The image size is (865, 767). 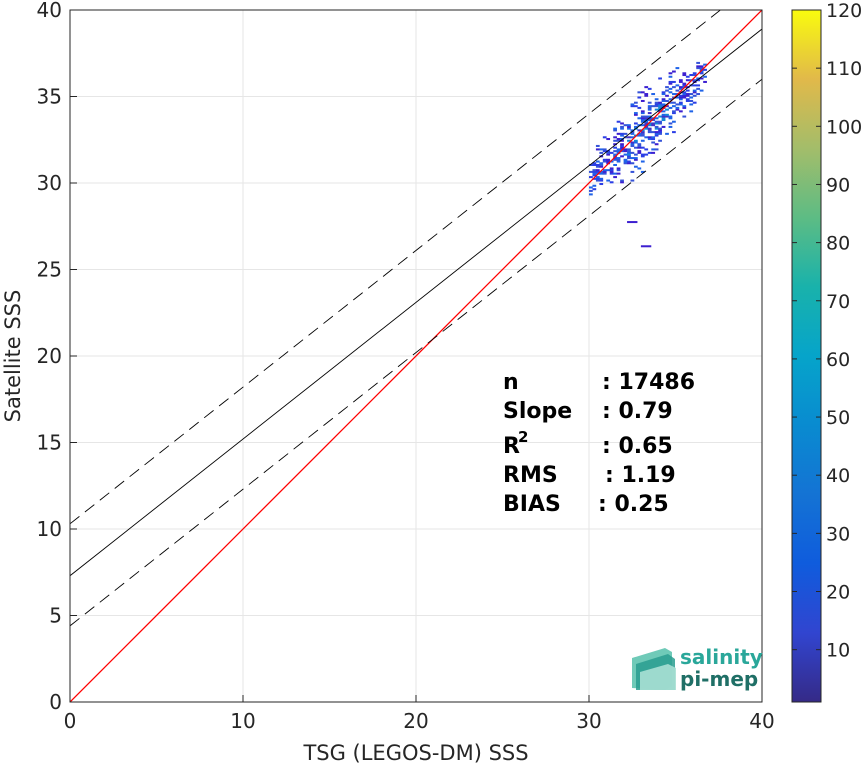 I want to click on colorbar-tick-label: 50, so click(x=838, y=418).